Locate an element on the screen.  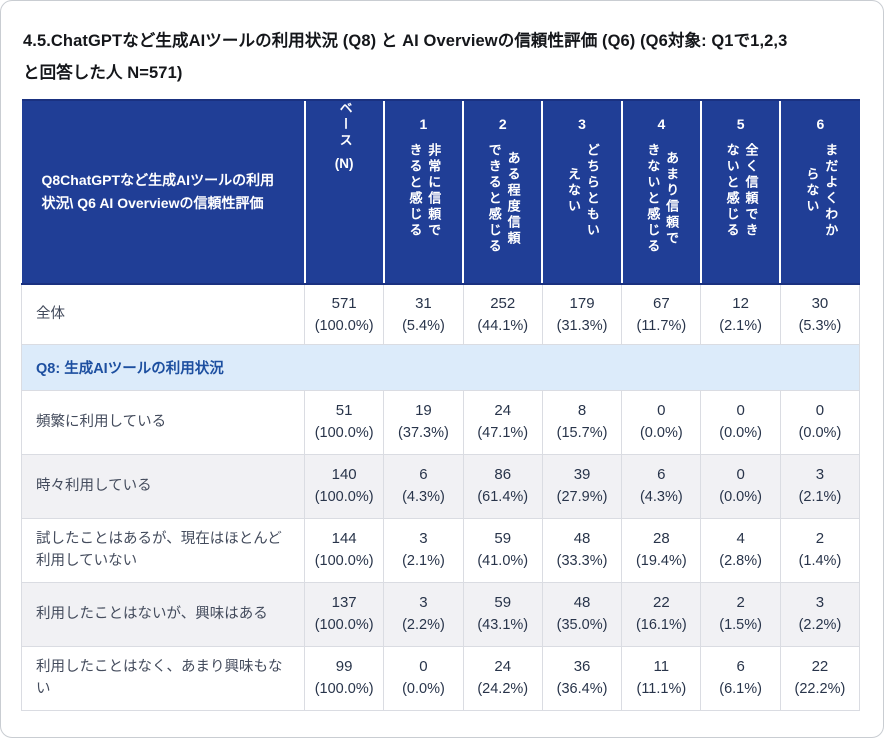
scale-2-number: 2 is located at coordinates (502, 124).